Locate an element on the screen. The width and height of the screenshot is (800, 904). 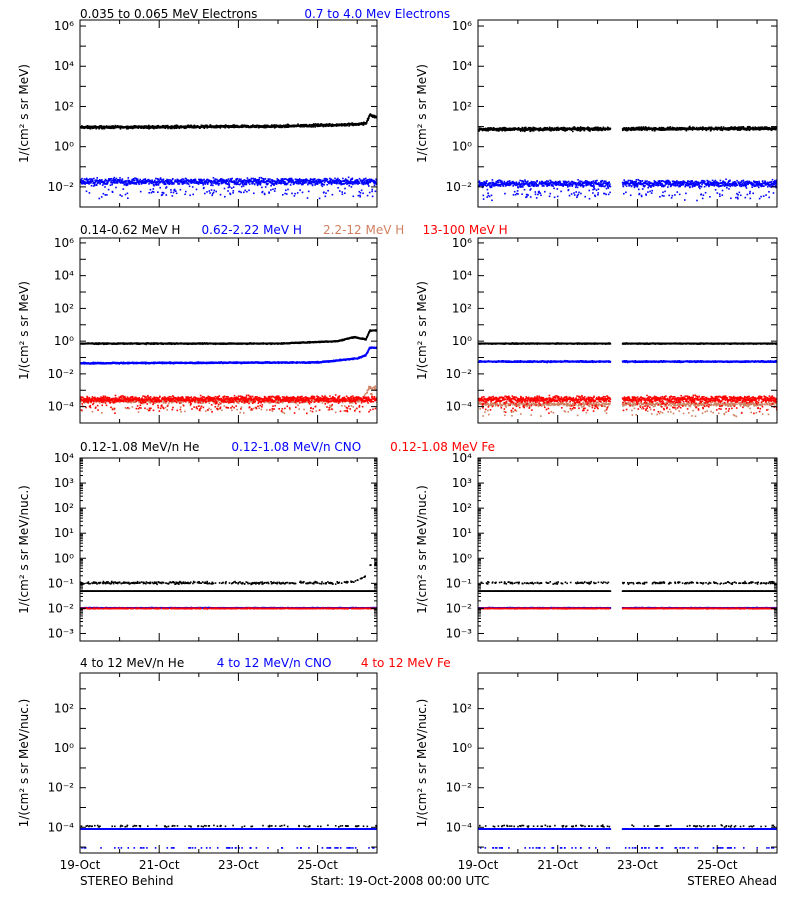
series-0-035-to-0-065-mev-electrons is located at coordinates (229, 121).